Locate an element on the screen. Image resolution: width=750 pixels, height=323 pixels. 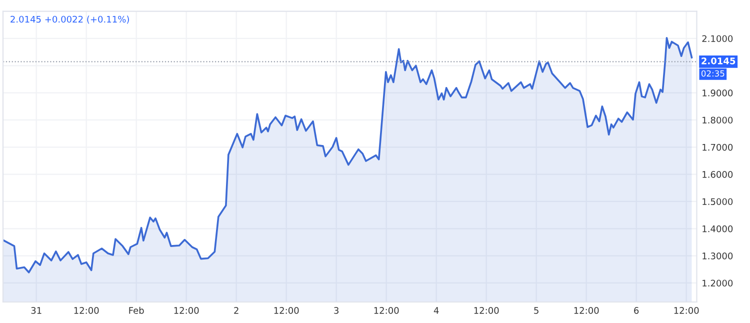
y-tick-label: 1.7000 is located at coordinates (717, 147).